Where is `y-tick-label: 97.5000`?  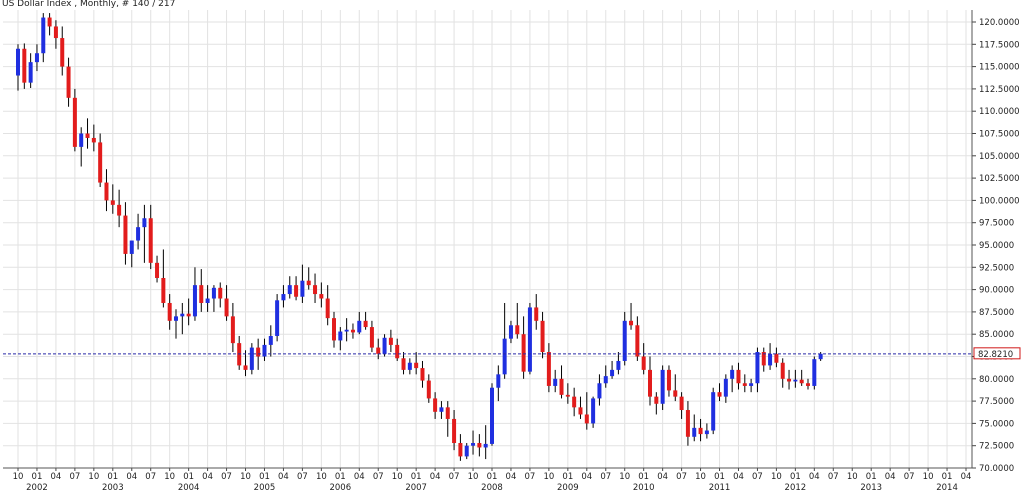
y-tick-label: 97.5000 is located at coordinates (996, 224).